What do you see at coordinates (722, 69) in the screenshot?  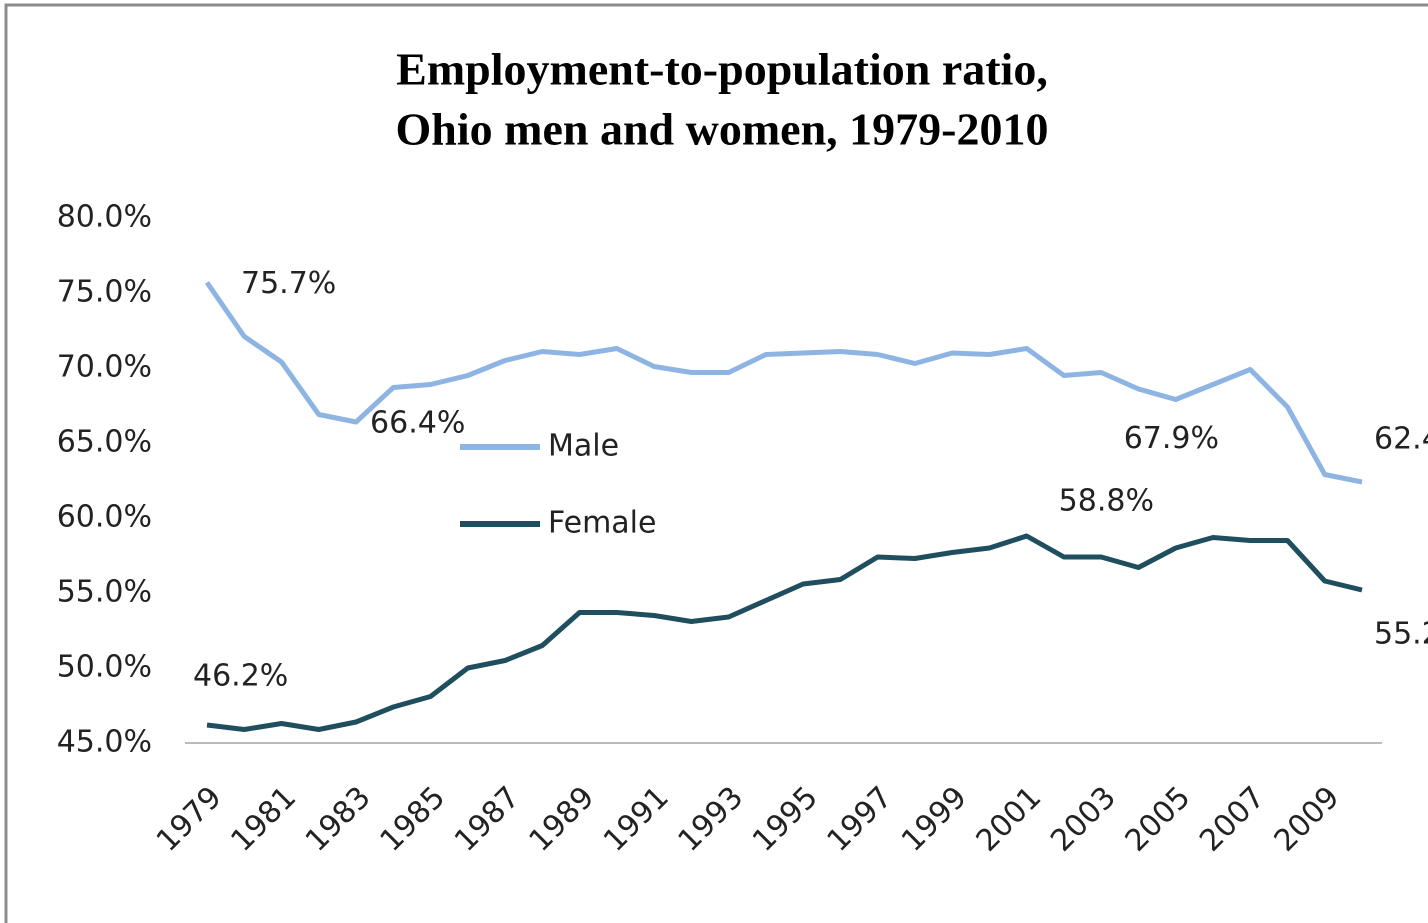 I see `chart-title: Employment-to-population ratio,` at bounding box center [722, 69].